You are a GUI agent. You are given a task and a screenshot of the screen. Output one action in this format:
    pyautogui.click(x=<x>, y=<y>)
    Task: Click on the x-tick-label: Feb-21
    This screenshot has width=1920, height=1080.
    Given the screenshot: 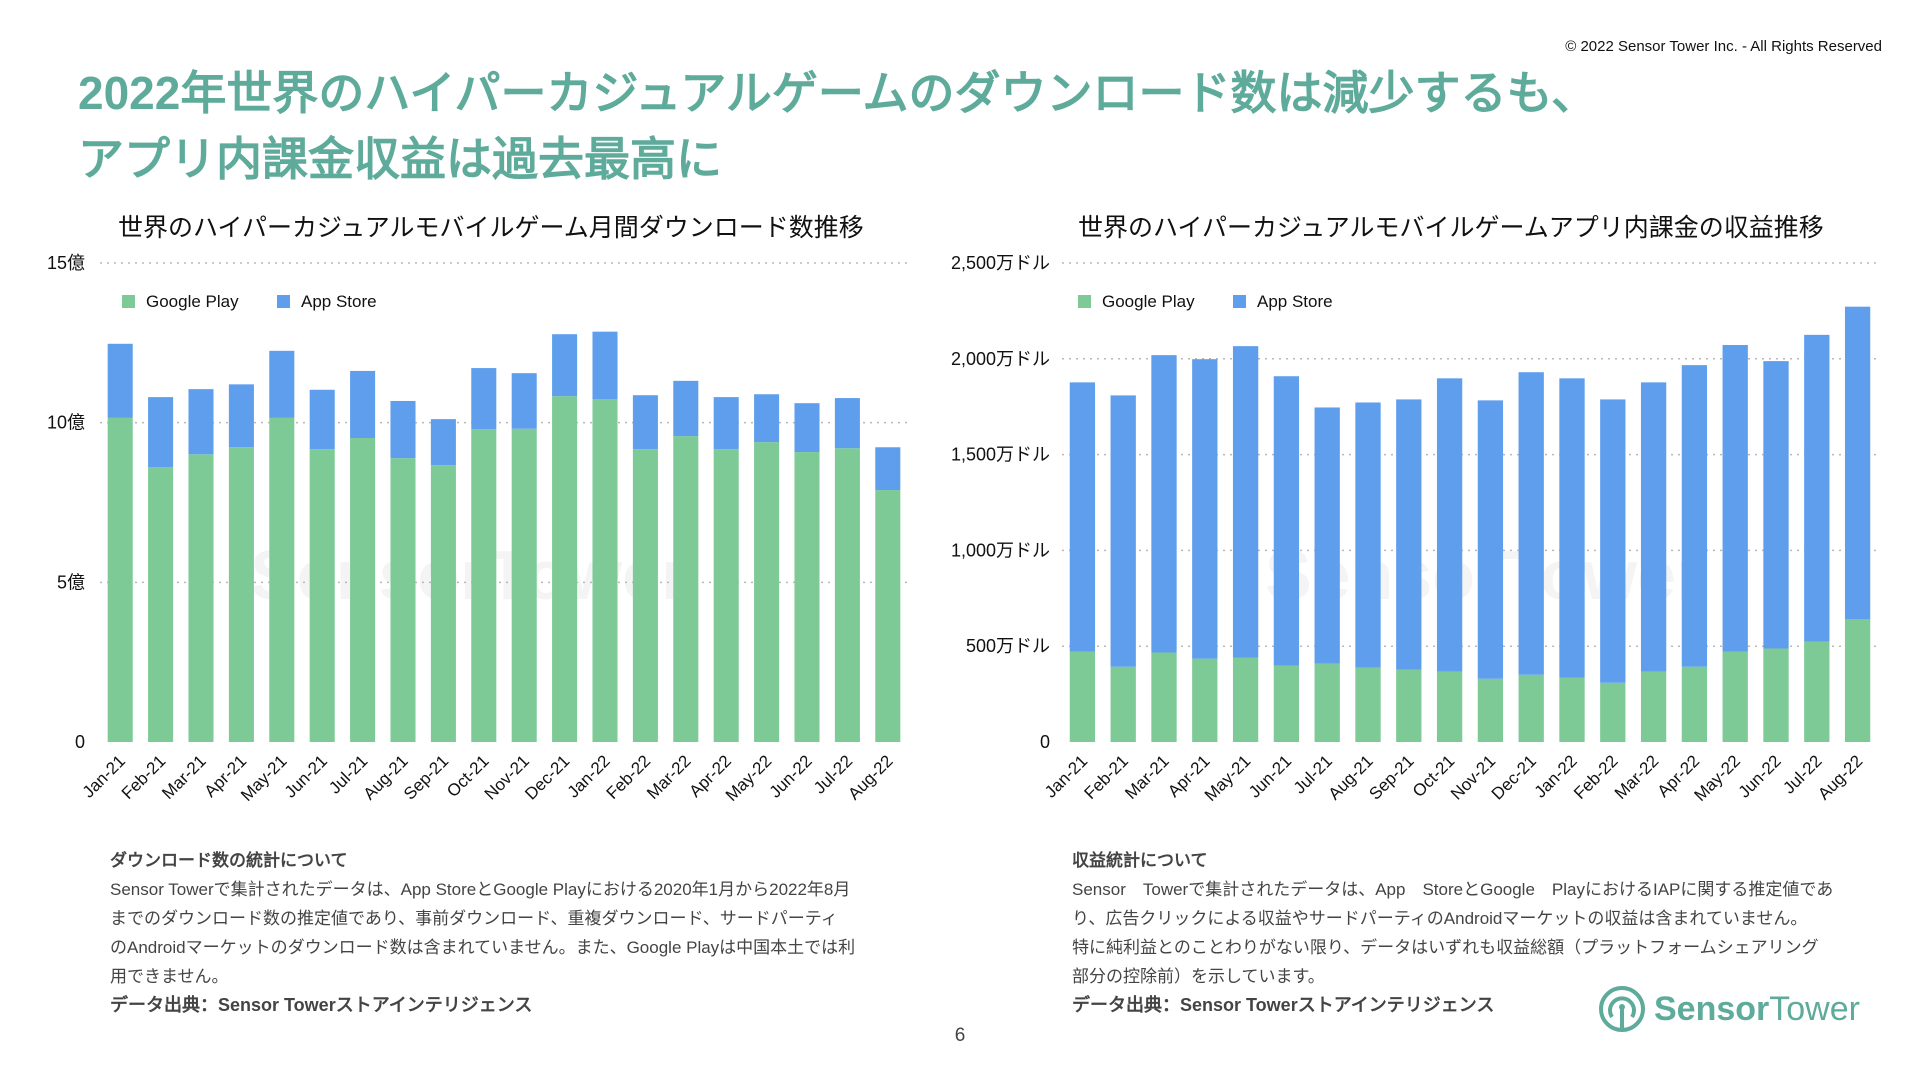 What is the action you would take?
    pyautogui.click(x=1106, y=777)
    